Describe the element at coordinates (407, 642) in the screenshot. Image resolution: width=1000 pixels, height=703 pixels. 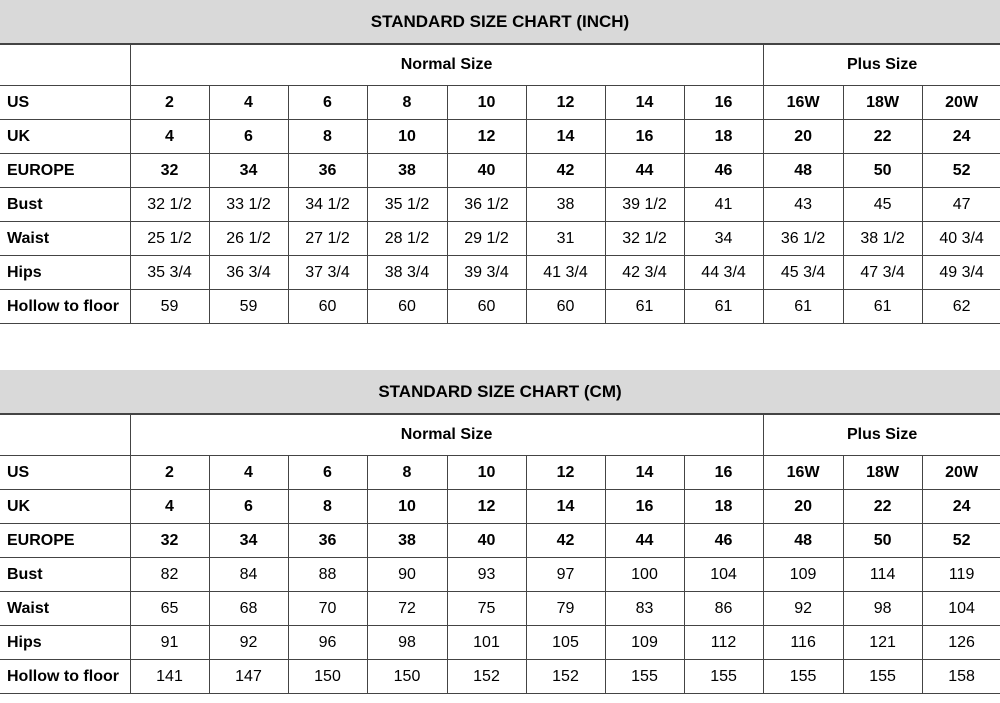
I see `table-cell: 98` at that location.